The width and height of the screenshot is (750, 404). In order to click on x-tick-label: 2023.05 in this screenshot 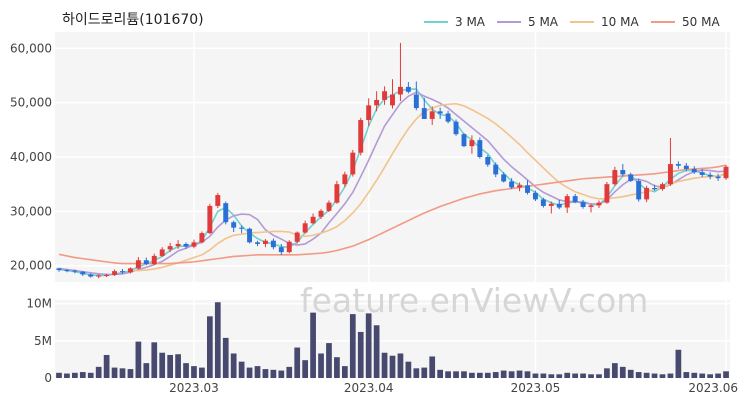, I will do `click(536, 388)`.